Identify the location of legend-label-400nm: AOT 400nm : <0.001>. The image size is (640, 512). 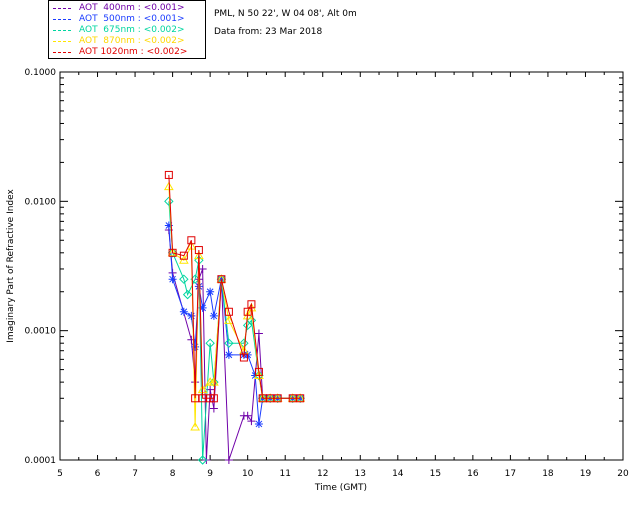
(132, 8).